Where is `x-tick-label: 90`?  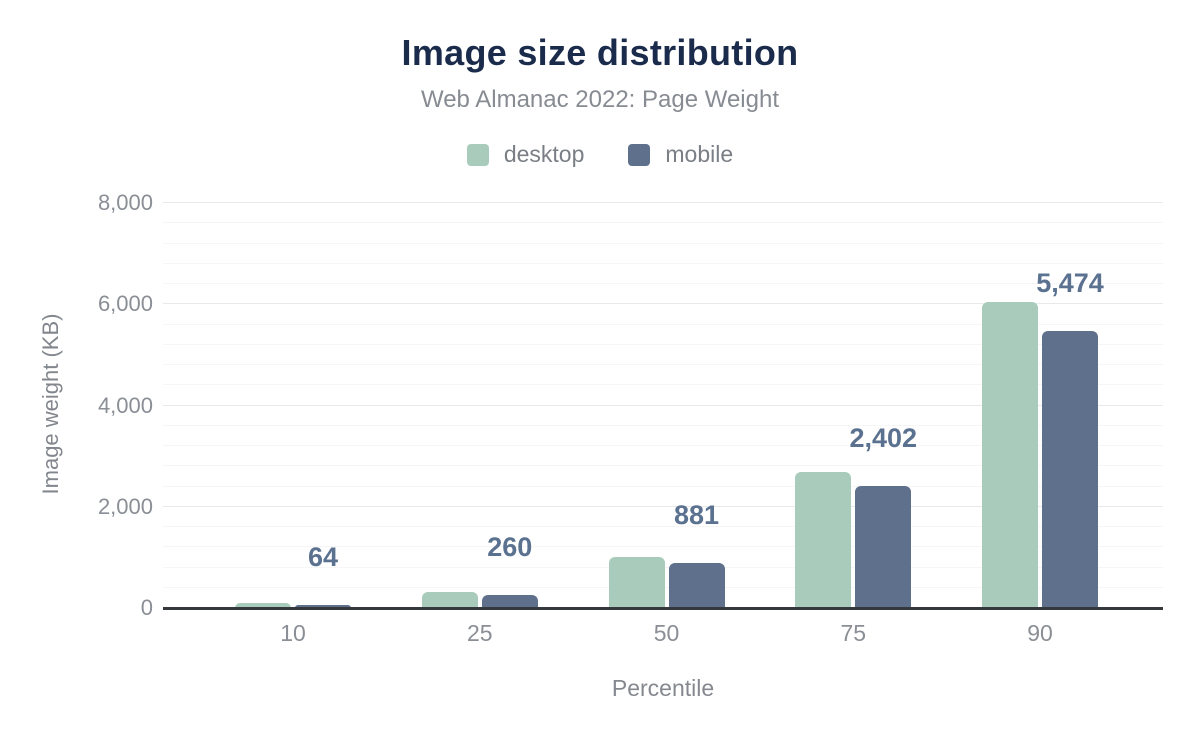 x-tick-label: 90 is located at coordinates (1040, 633).